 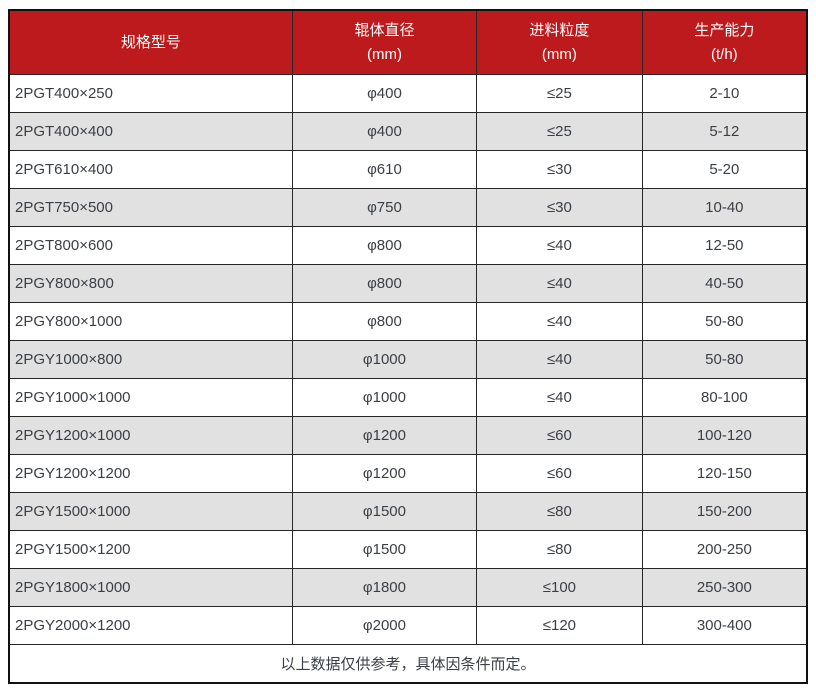 I want to click on table-row: 2PGY1200×1000 φ1200 ≤60 100-120, so click(x=408, y=435).